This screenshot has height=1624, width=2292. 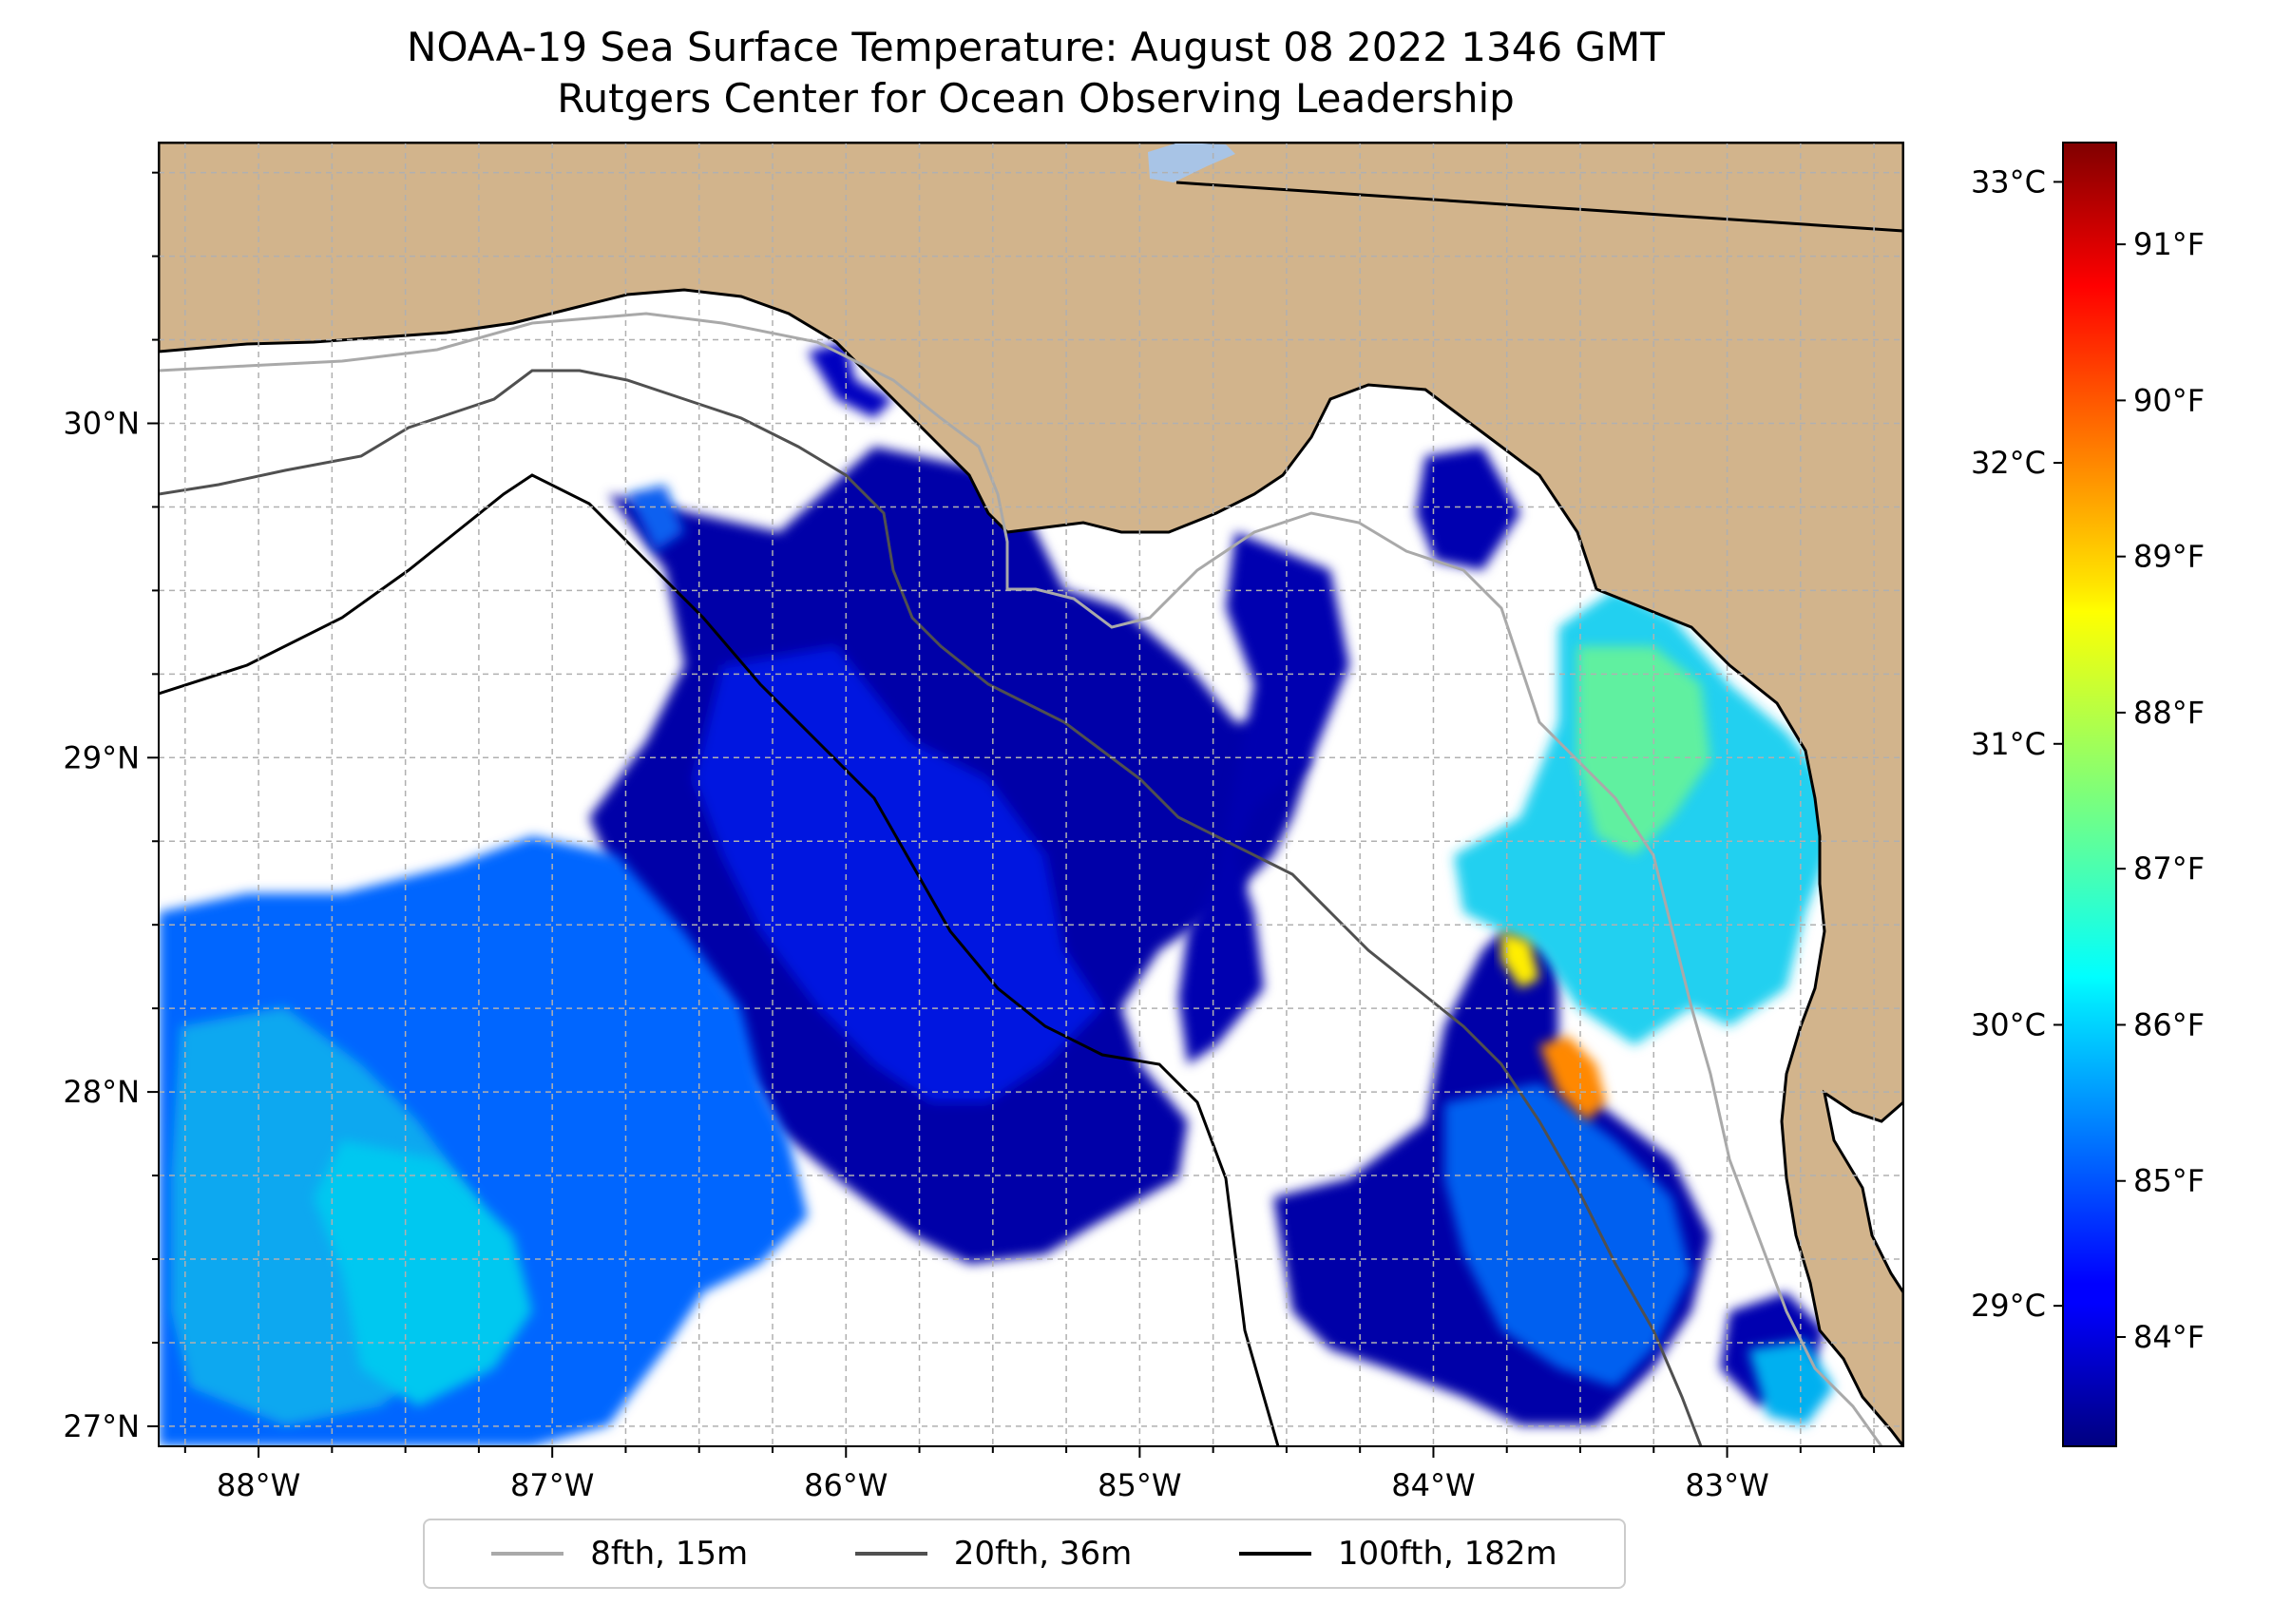 What do you see at coordinates (111, 807) in the screenshot?
I see `latitude-axis: 27°N 28°N 29°N 30°N` at bounding box center [111, 807].